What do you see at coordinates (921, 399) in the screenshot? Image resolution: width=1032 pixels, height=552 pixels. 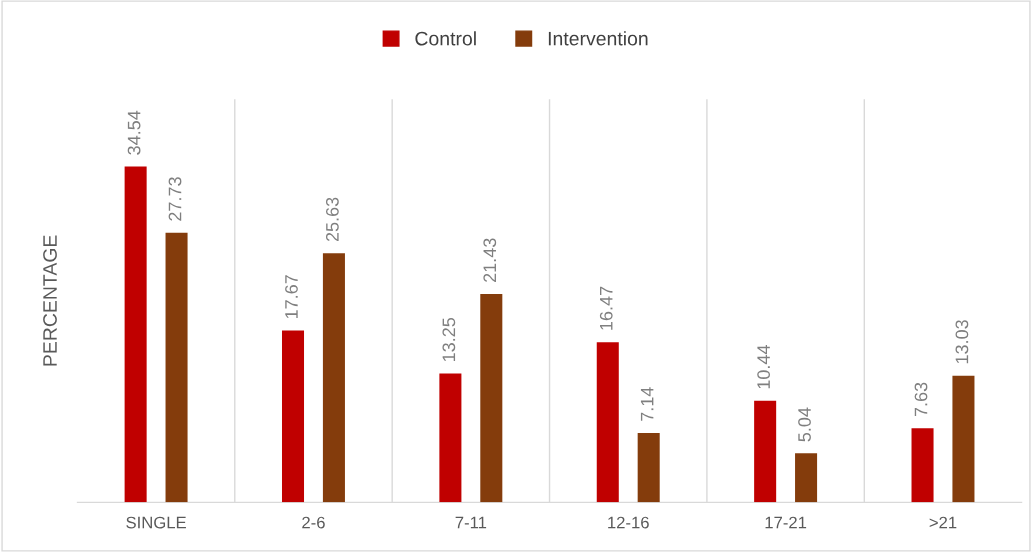 I see `data-label: 7.63` at bounding box center [921, 399].